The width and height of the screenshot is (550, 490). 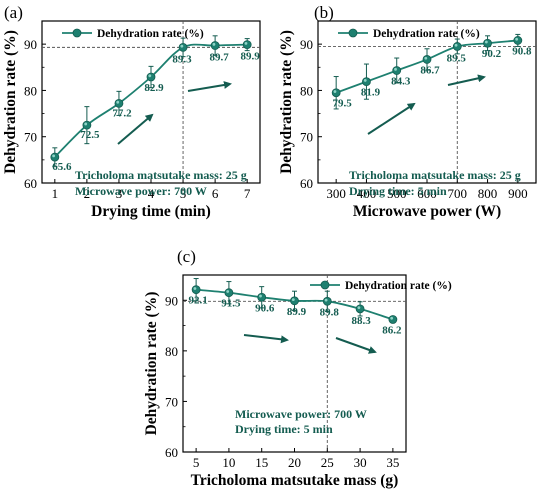 I want to click on data-label: 72.5, so click(x=90, y=135).